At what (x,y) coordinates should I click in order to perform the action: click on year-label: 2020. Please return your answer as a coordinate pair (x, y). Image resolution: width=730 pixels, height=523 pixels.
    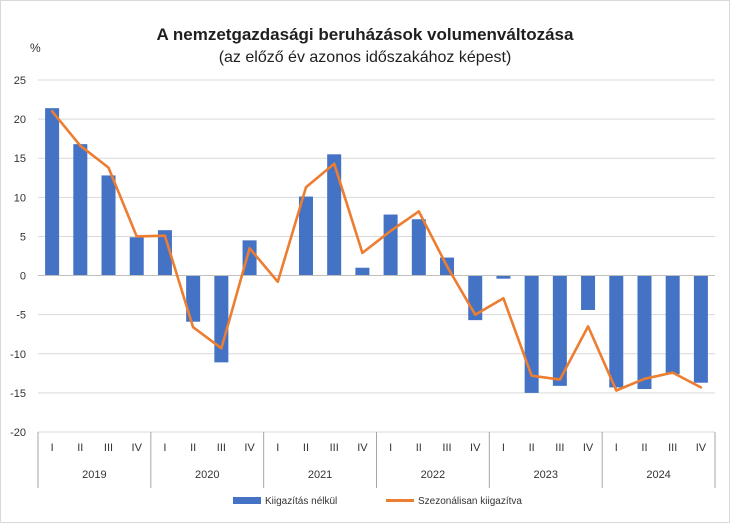
    Looking at the image, I should click on (207, 475).